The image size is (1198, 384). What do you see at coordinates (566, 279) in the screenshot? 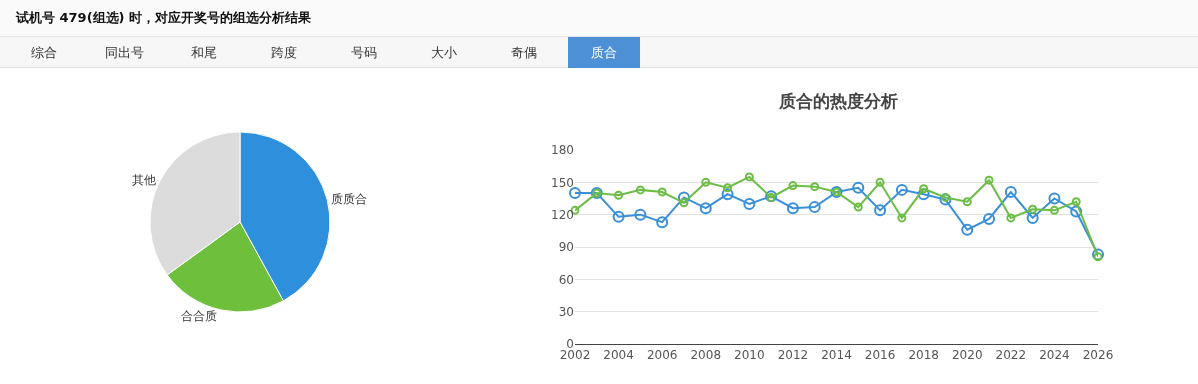
I see `y-tick-label: 60` at bounding box center [566, 279].